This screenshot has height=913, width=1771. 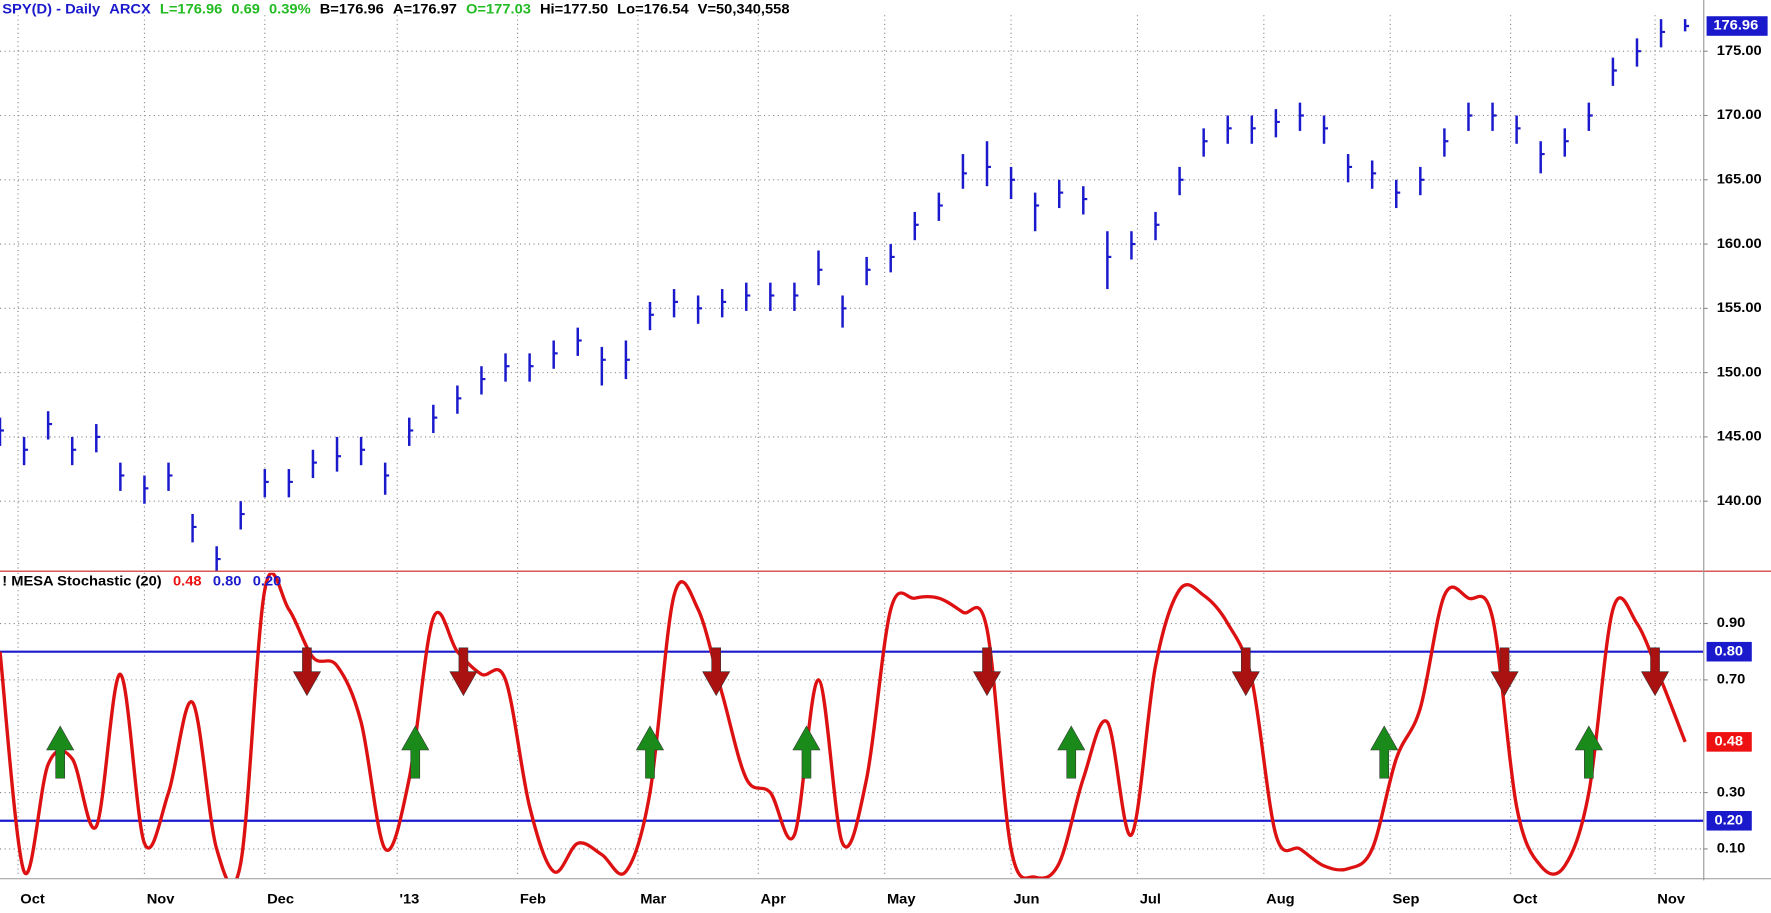 I want to click on header-item: L=176.96, so click(x=191, y=10).